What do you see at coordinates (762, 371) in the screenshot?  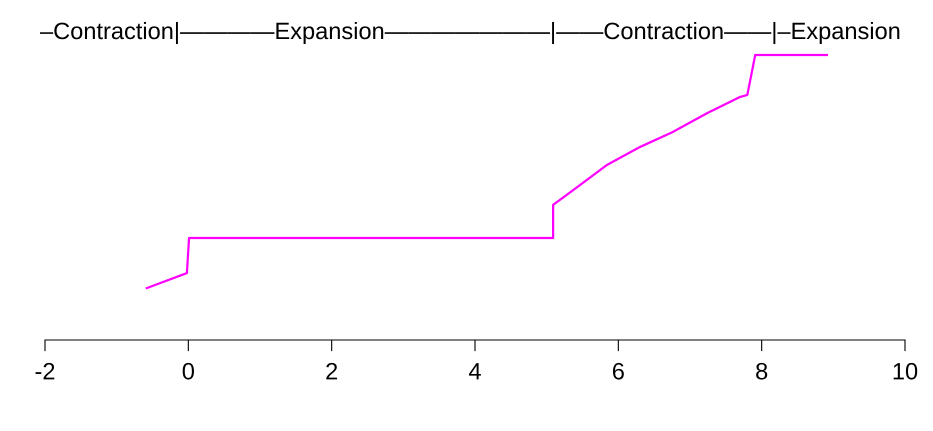 I see `x-tick-label: 8` at bounding box center [762, 371].